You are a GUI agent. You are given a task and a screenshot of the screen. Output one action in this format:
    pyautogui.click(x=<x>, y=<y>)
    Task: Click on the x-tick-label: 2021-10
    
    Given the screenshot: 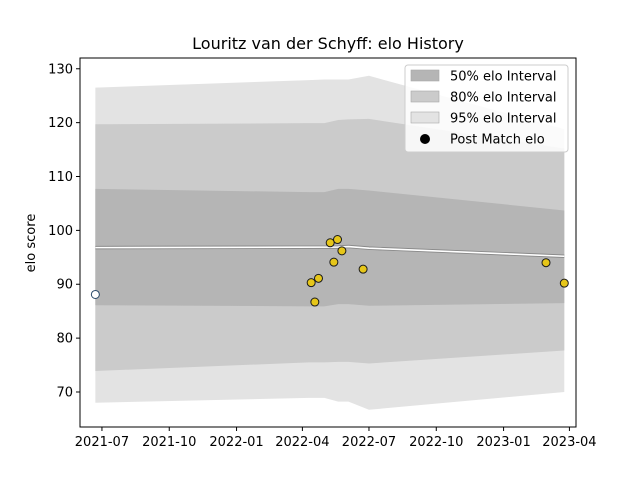 What is the action you would take?
    pyautogui.click(x=169, y=442)
    